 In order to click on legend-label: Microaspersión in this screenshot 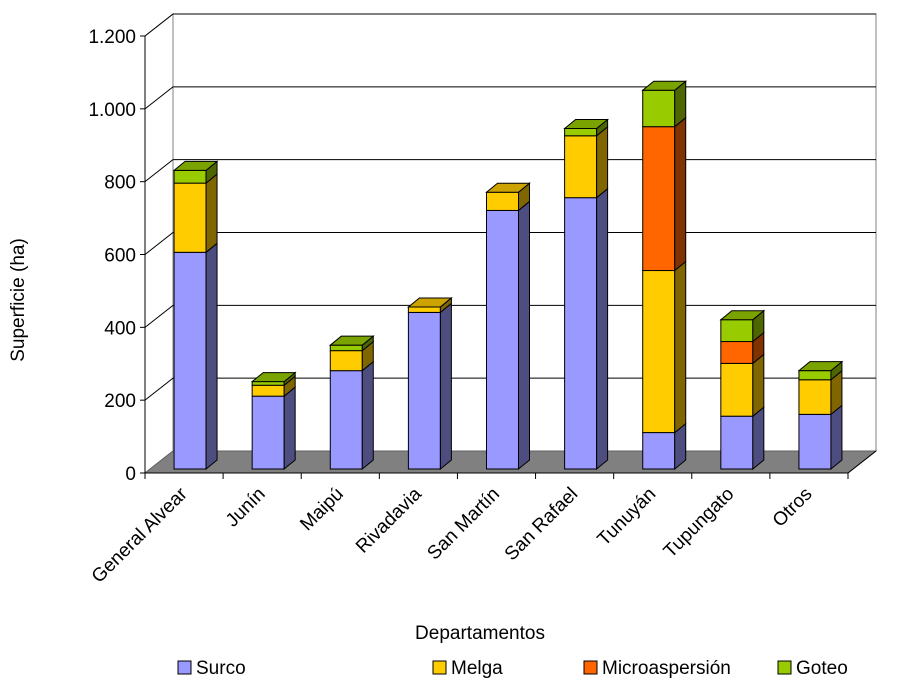, I will do `click(666, 668)`.